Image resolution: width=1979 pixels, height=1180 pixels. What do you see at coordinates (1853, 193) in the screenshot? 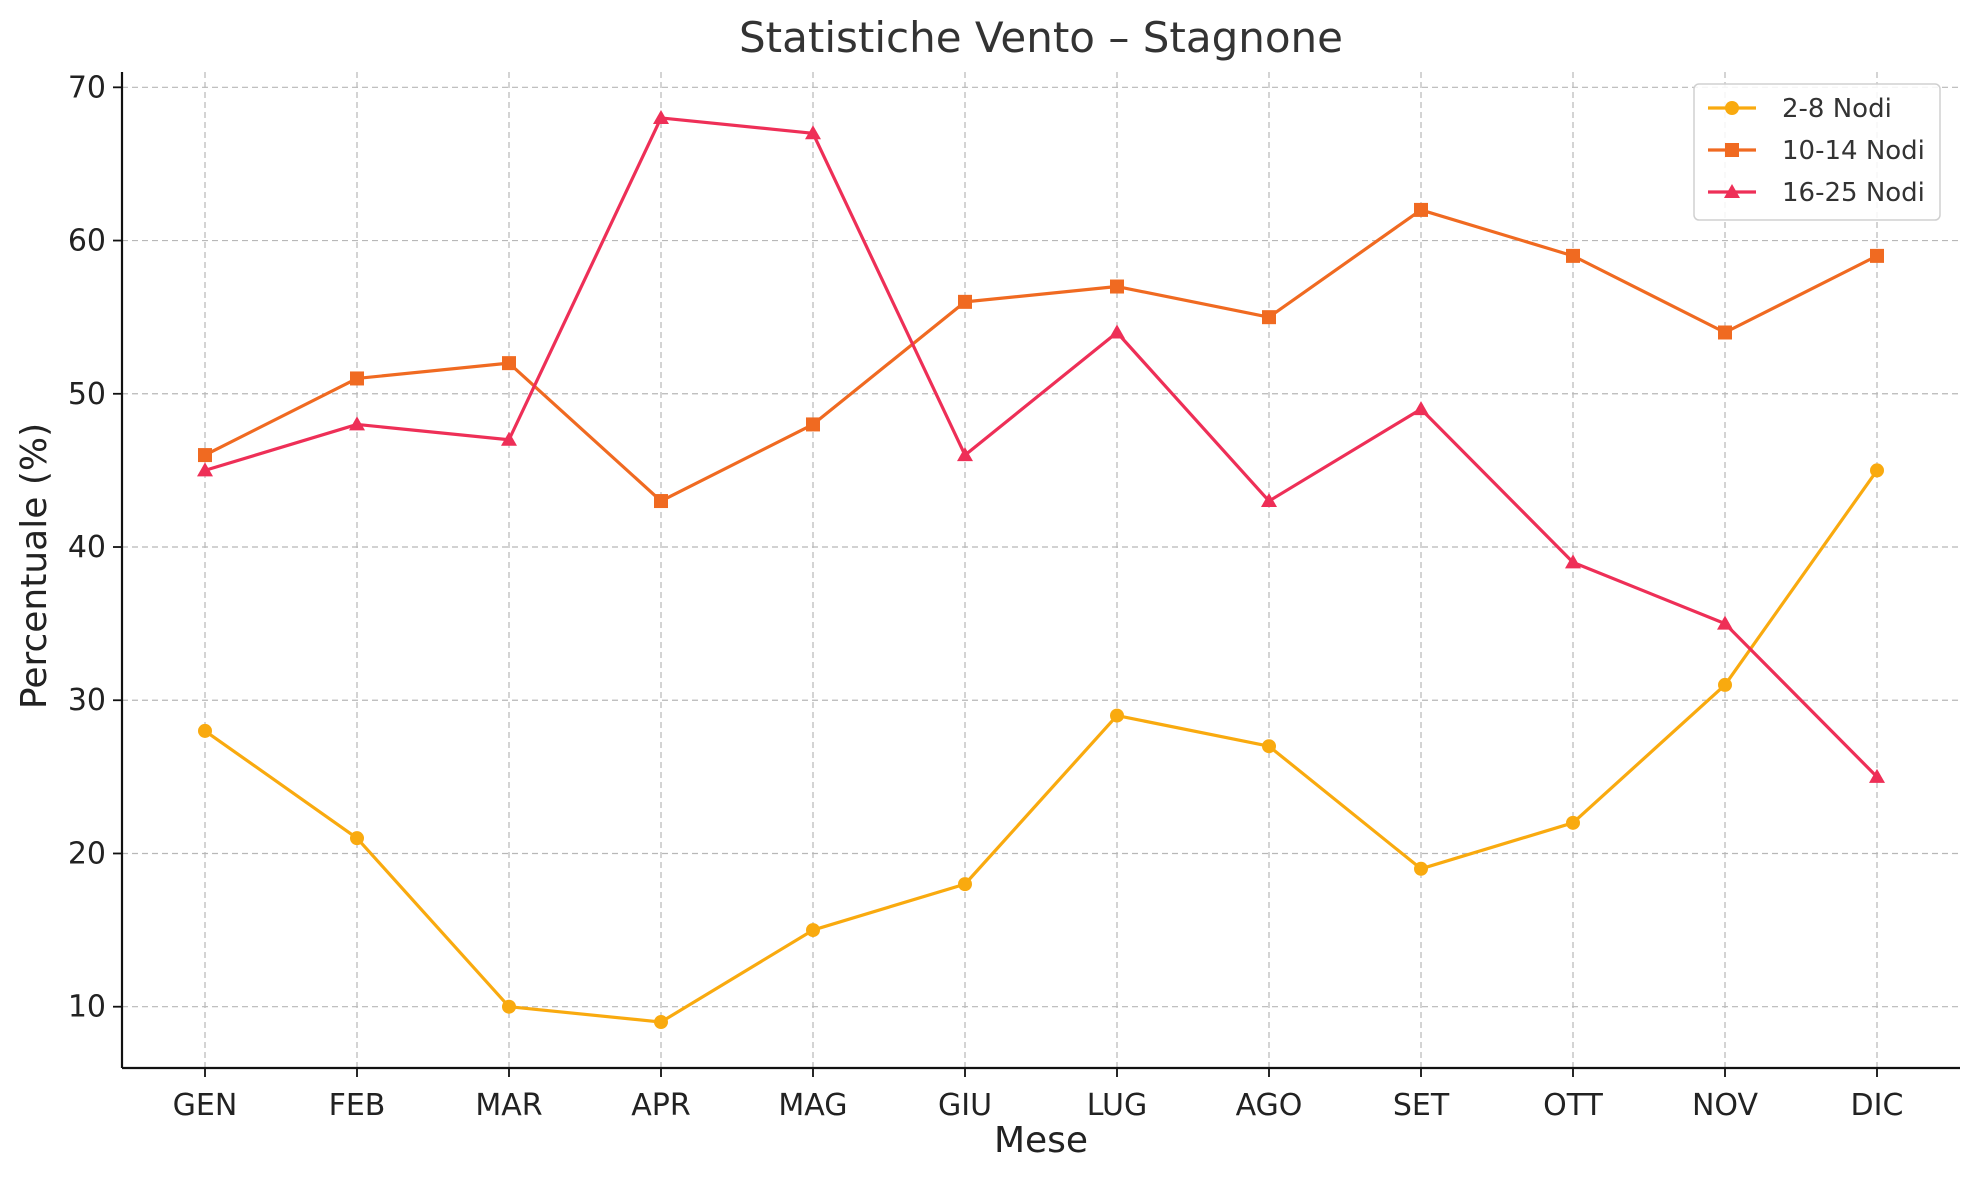
I see `legend-label: 16-25 Nodi` at bounding box center [1853, 193].